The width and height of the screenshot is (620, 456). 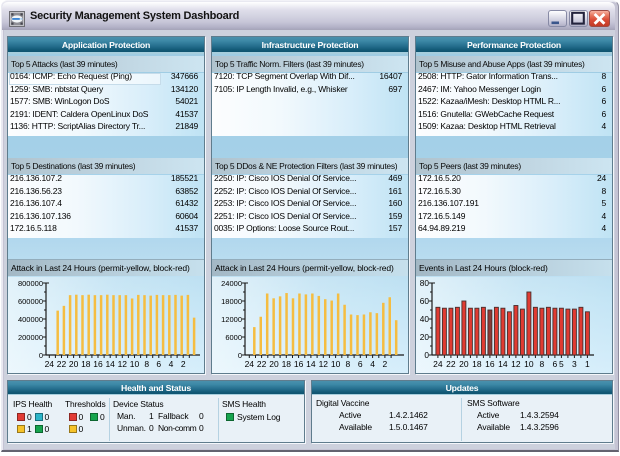 What do you see at coordinates (231, 301) in the screenshot?
I see `svg-text: 18000` at bounding box center [231, 301].